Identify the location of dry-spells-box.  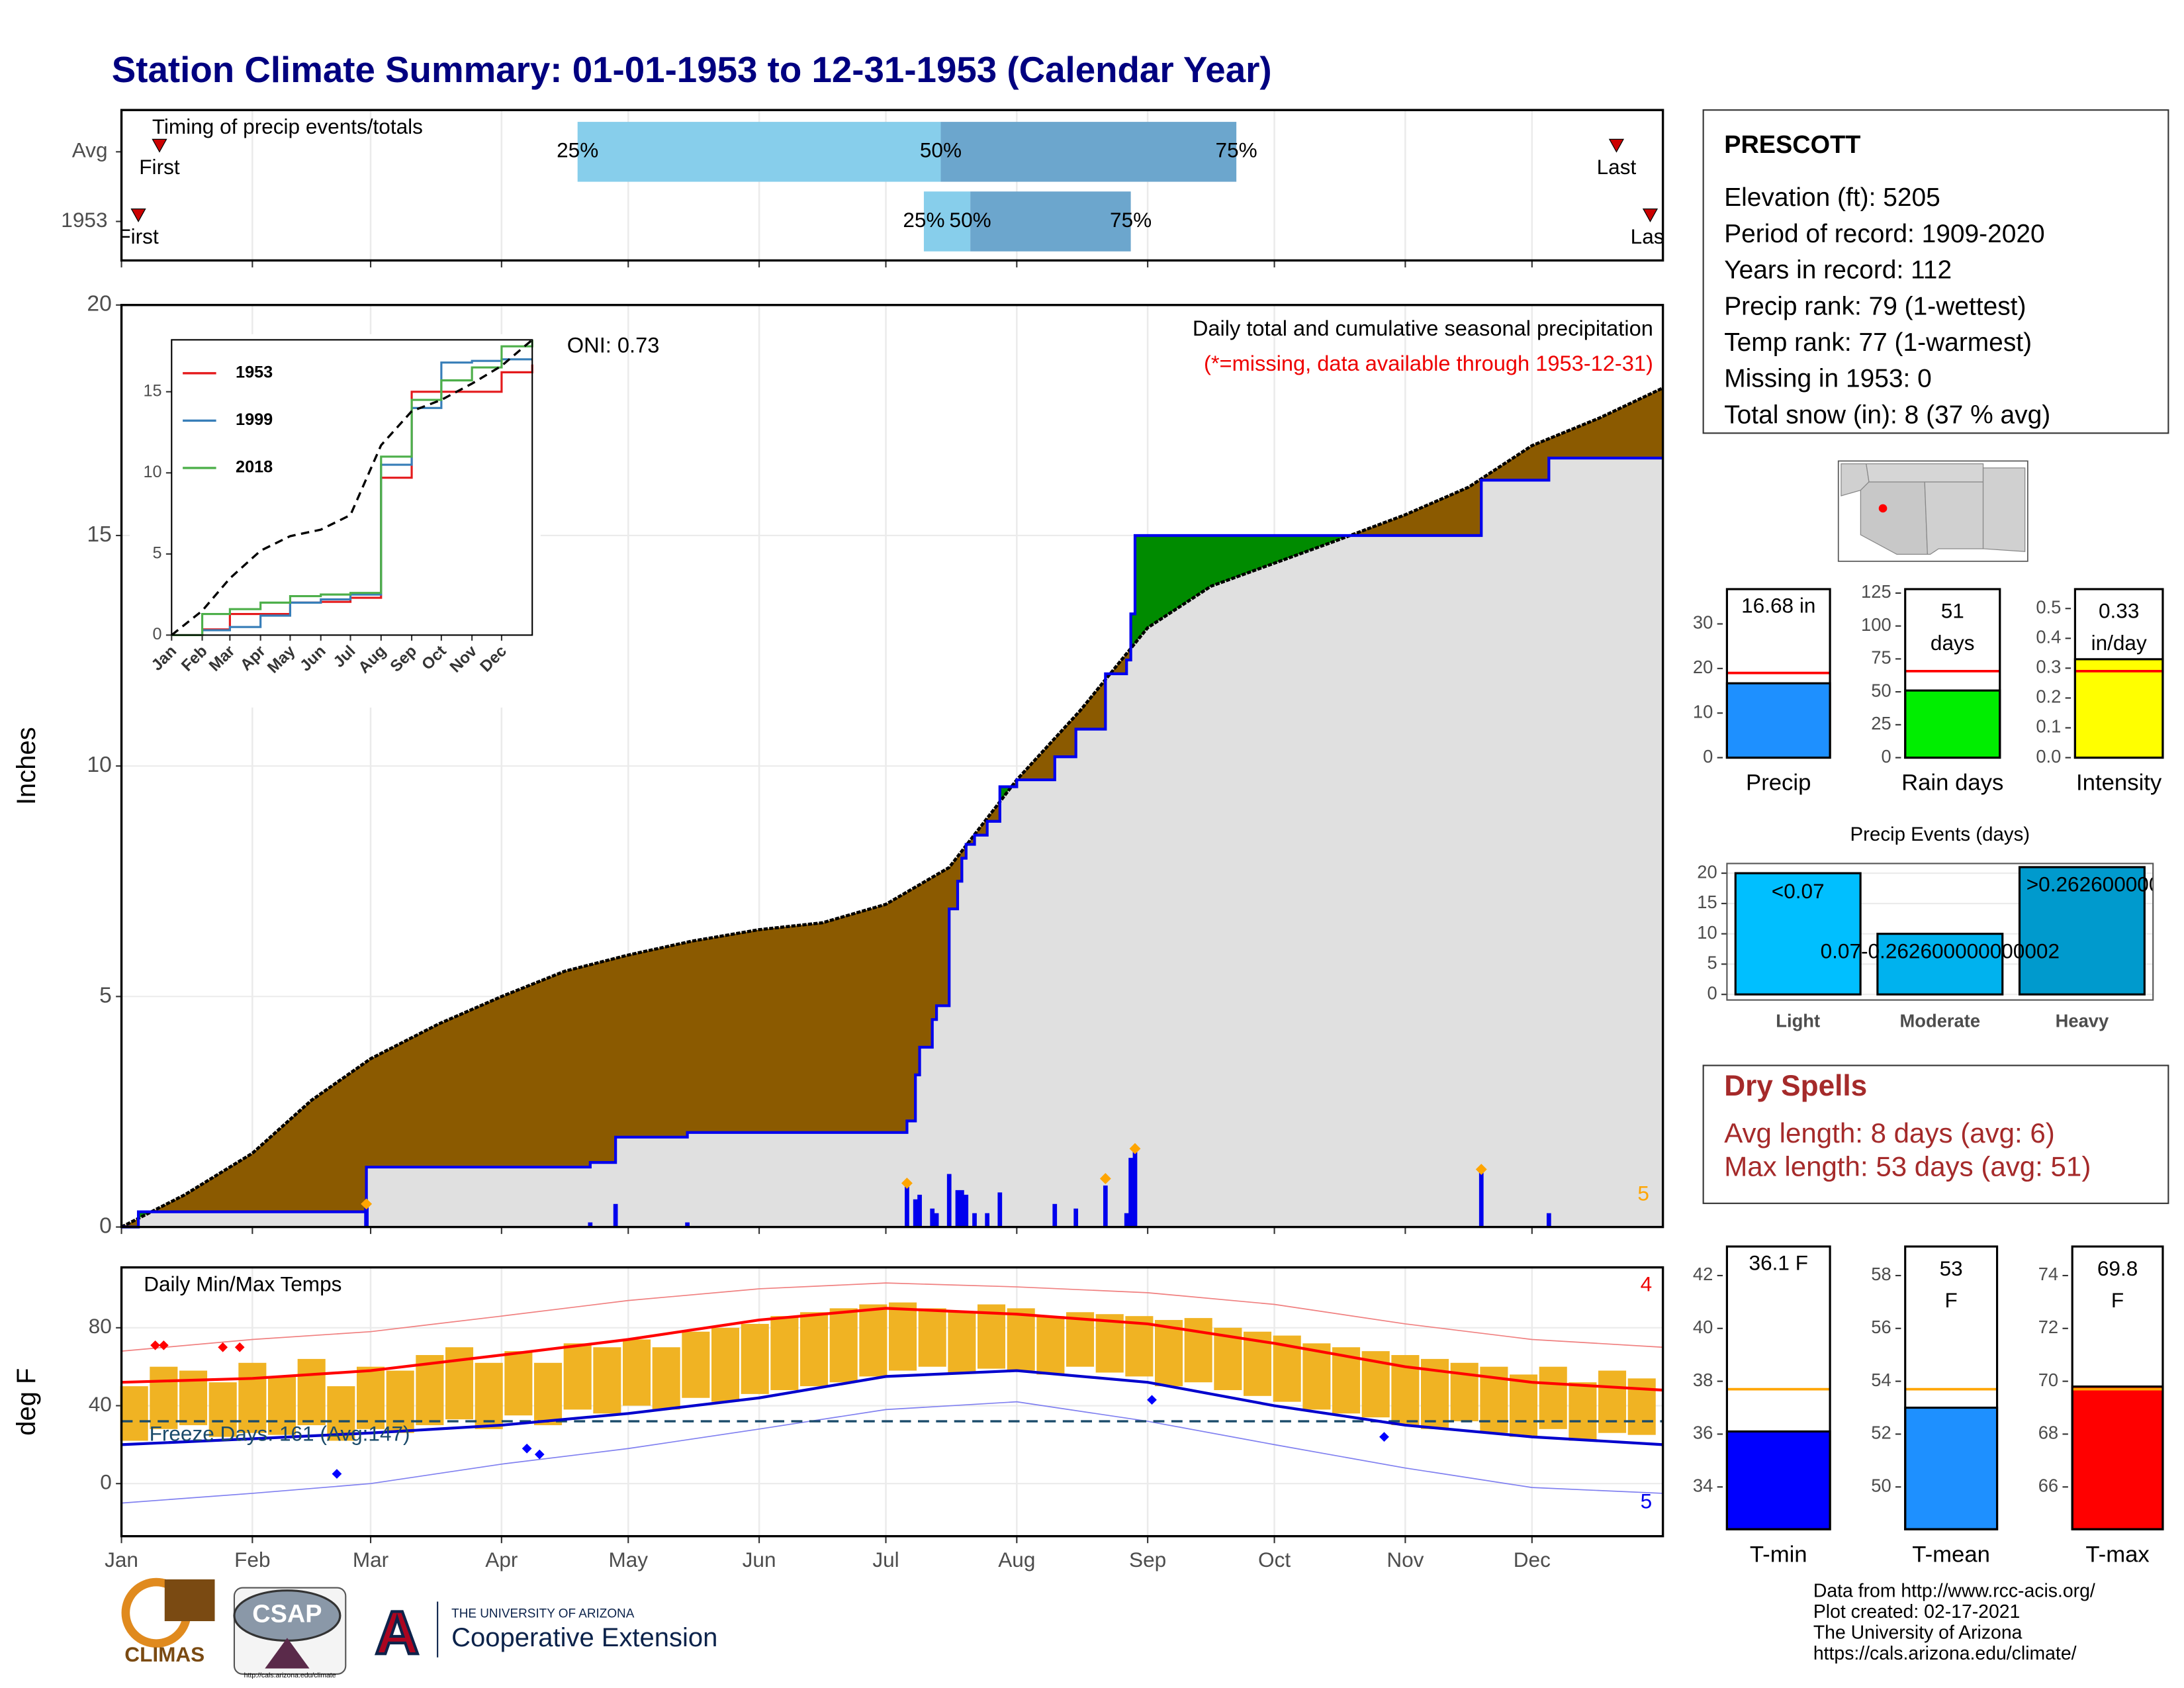
(1935, 1134).